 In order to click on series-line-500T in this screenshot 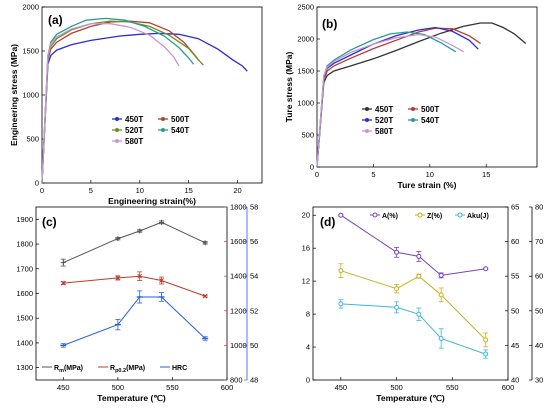, I will do `click(120, 102)`.